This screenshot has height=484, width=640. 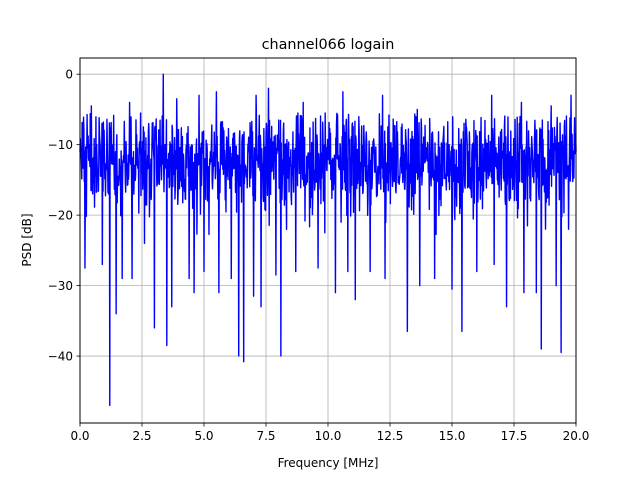 I want to click on y-tick-label: −10, so click(x=60, y=145).